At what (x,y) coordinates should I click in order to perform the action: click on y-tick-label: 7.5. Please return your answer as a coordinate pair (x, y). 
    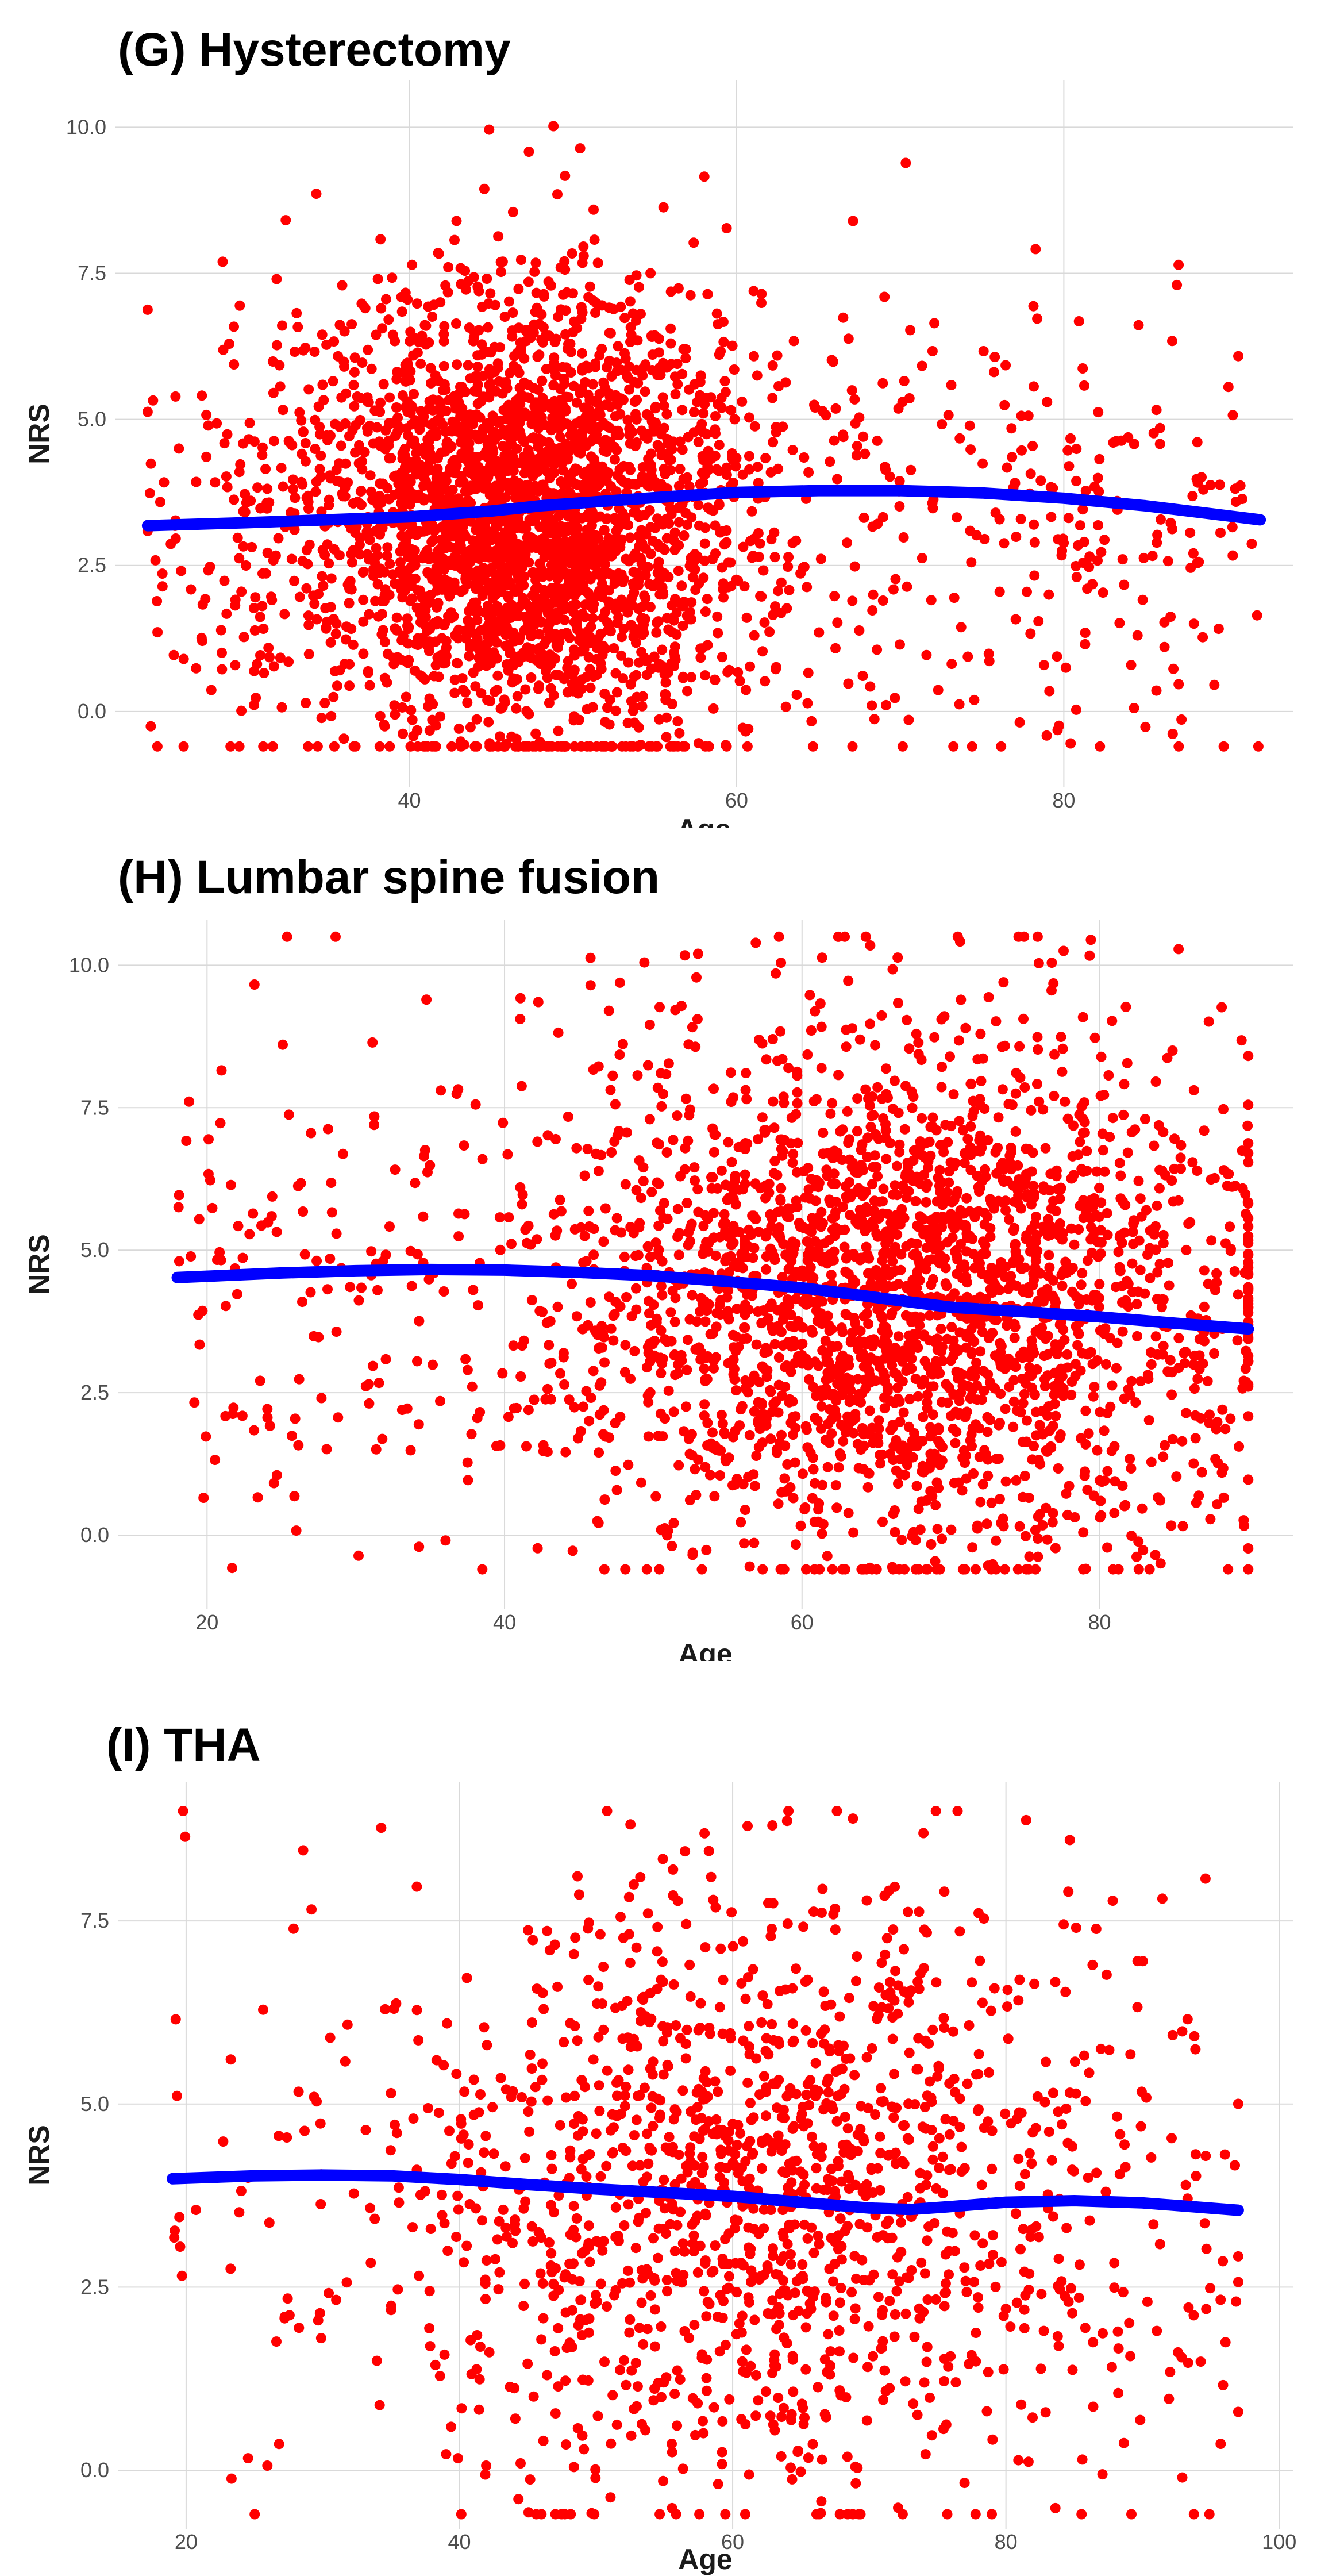
    Looking at the image, I should click on (92, 272).